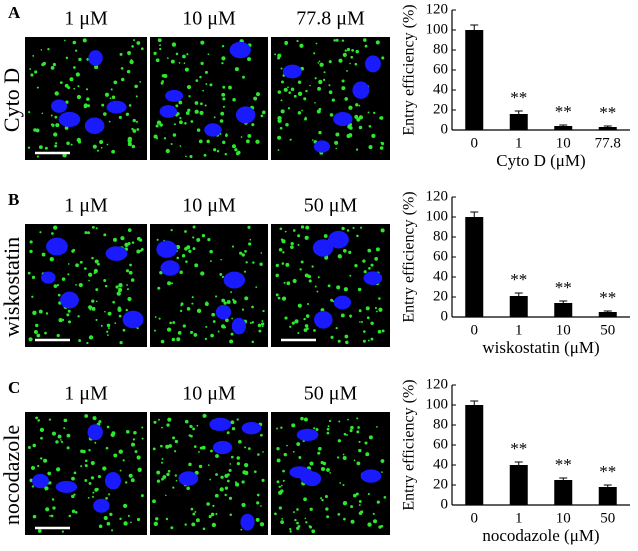  What do you see at coordinates (519, 518) in the screenshot?
I see `x-tick-label: 1` at bounding box center [519, 518].